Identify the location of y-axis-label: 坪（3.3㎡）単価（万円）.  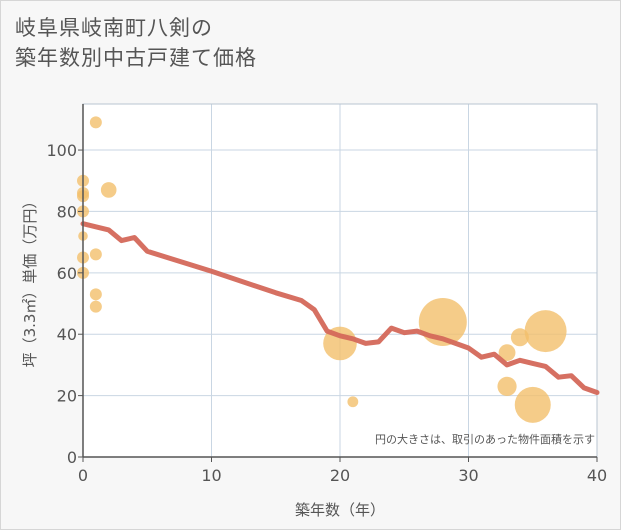
(30, 281).